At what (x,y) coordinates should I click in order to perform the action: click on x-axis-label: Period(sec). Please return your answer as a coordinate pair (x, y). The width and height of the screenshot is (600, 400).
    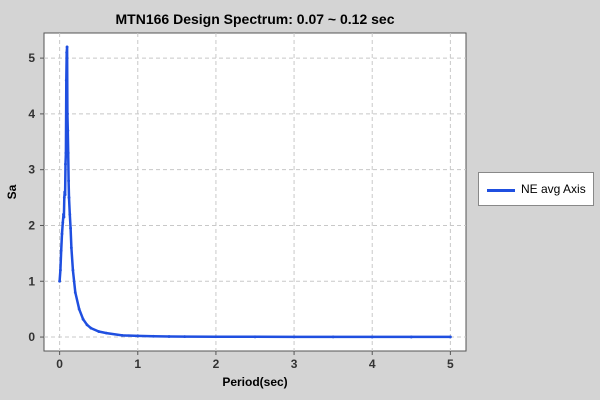
    Looking at the image, I should click on (254, 382).